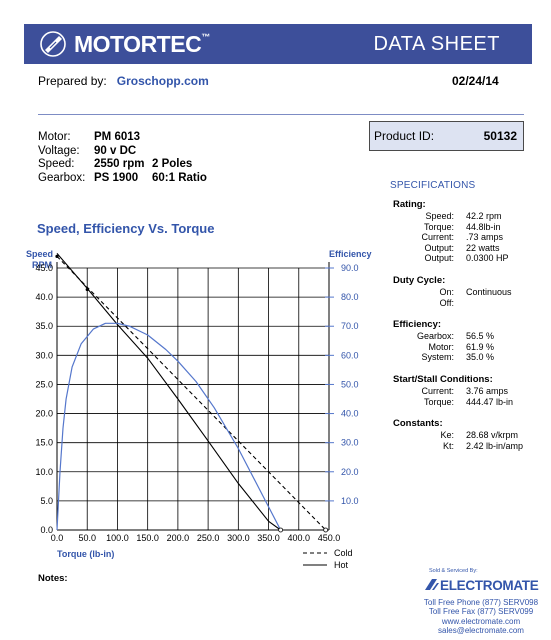 The height and width of the screenshot is (640, 551). I want to click on start-point-marker, so click(57, 256).